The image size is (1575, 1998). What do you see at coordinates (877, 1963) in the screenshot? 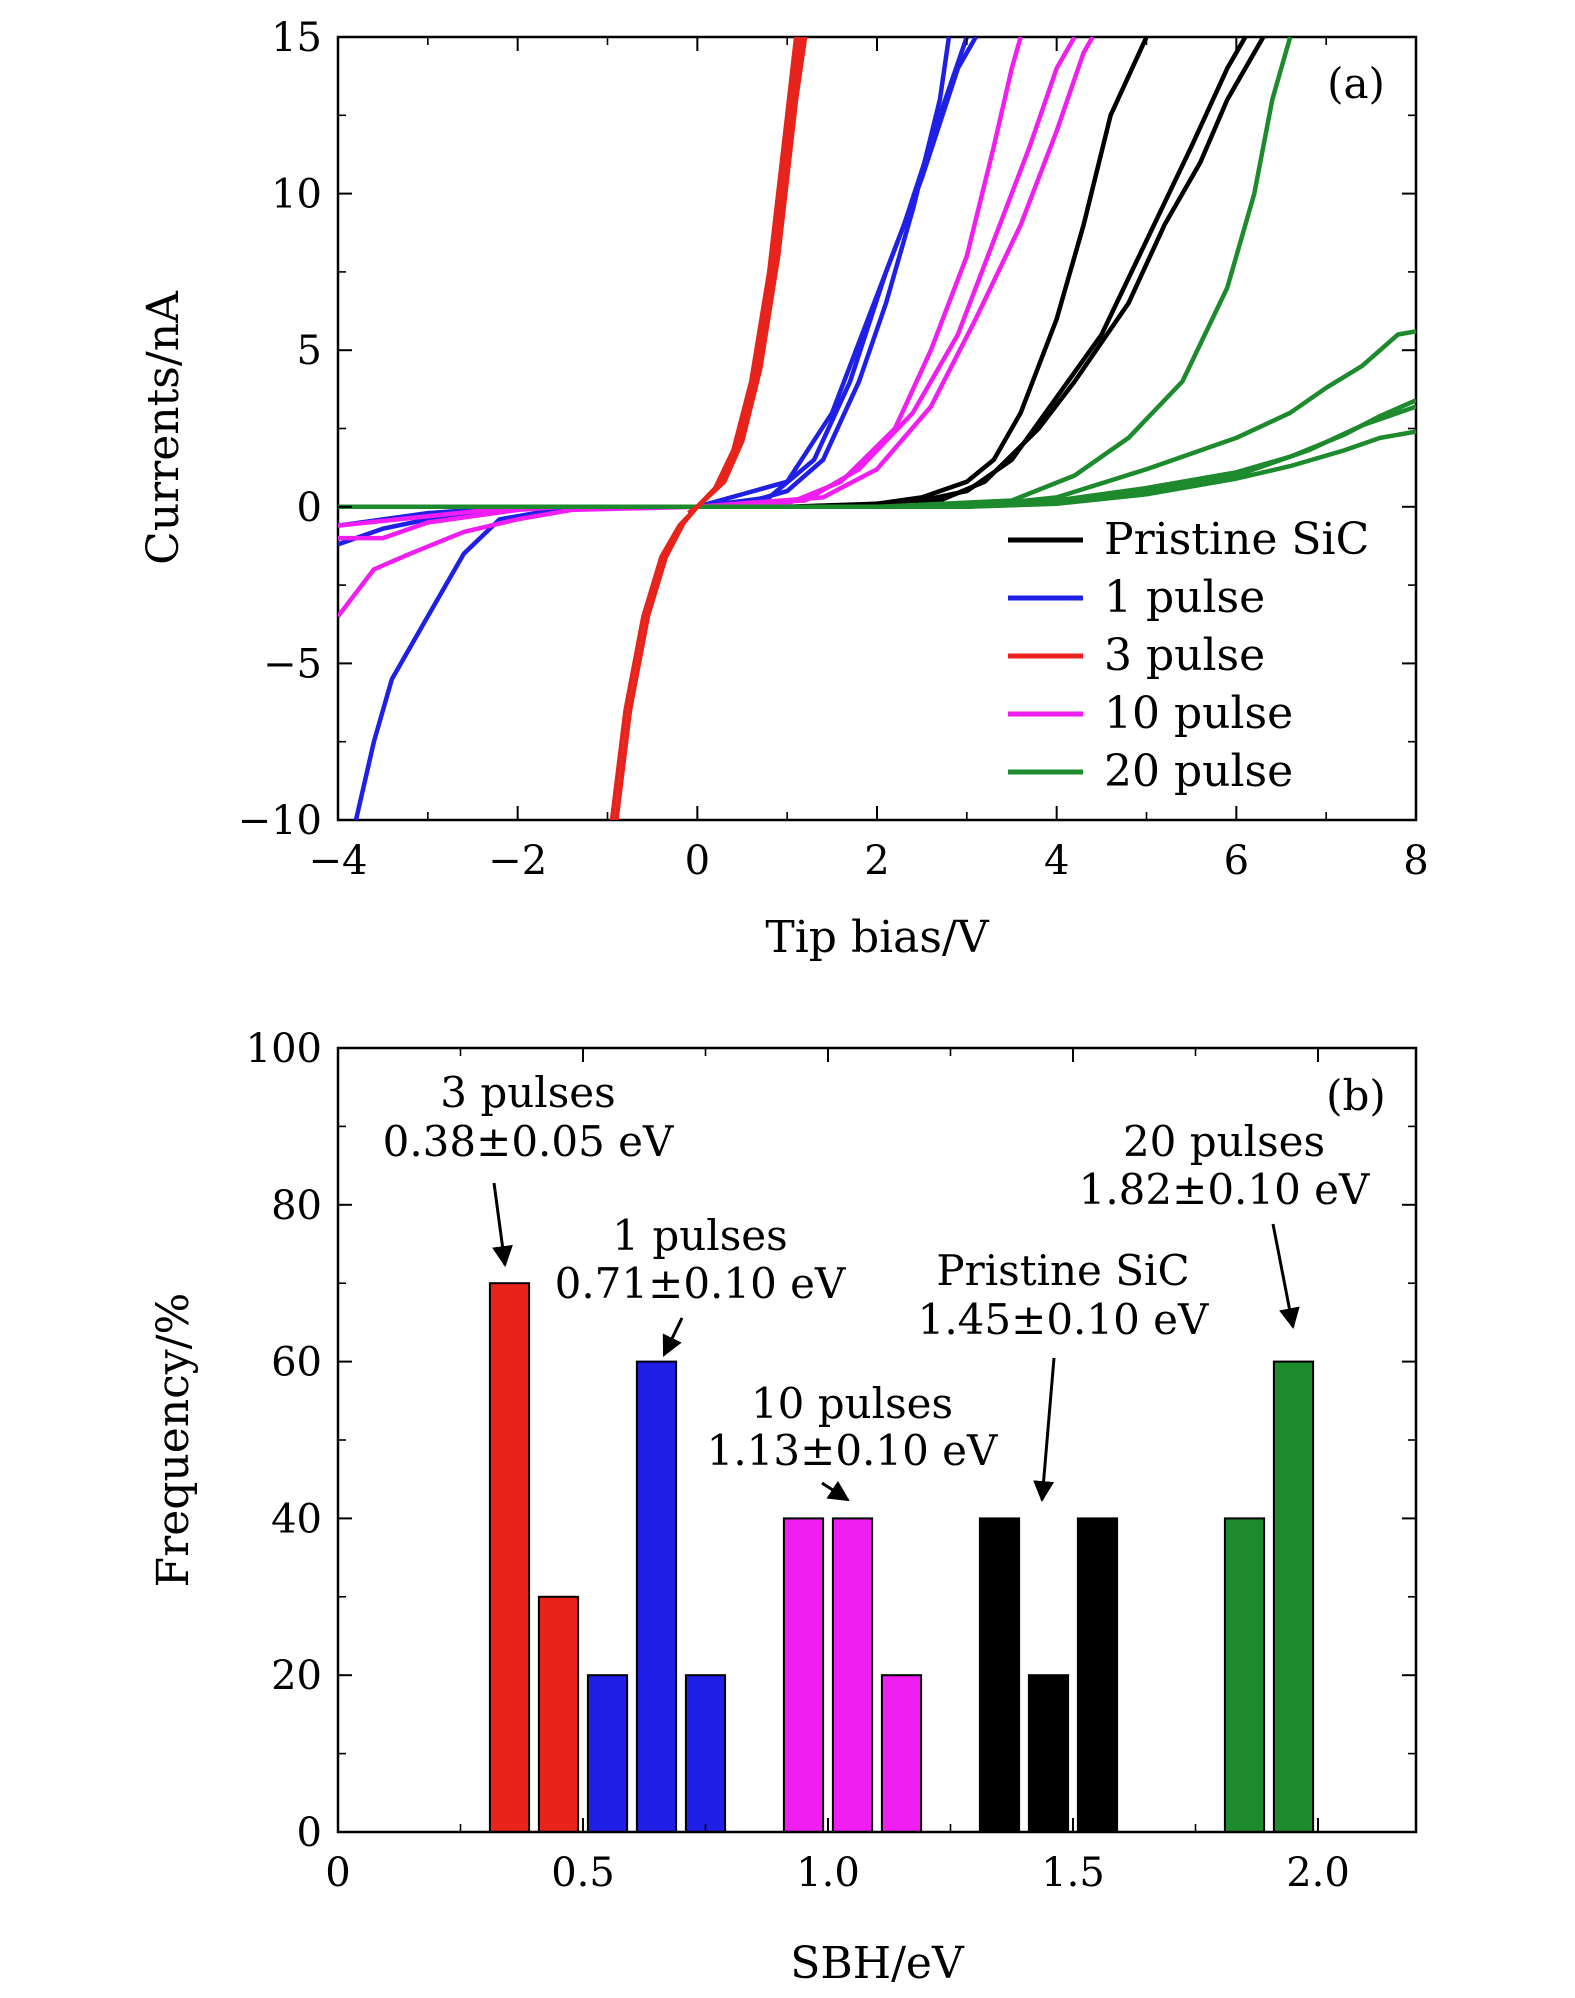
I see `panel-b-x-axis-title: SBH/eV` at bounding box center [877, 1963].